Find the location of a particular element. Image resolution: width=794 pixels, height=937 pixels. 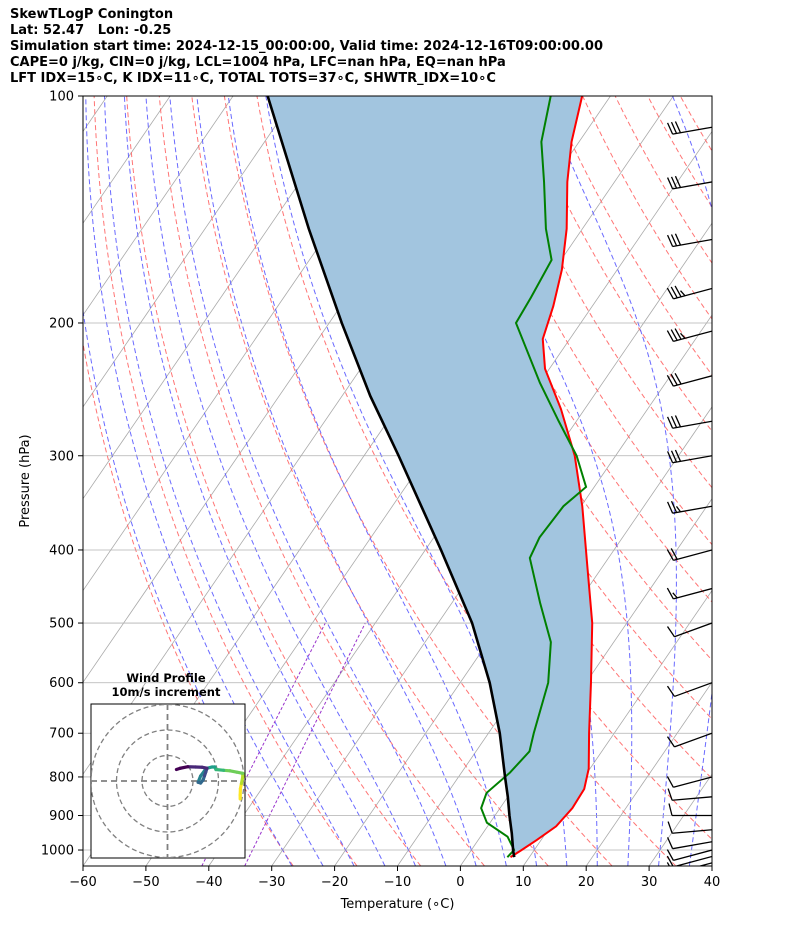

title-location: Lat: 52.47 Lon: -0.25 is located at coordinates (91, 30).